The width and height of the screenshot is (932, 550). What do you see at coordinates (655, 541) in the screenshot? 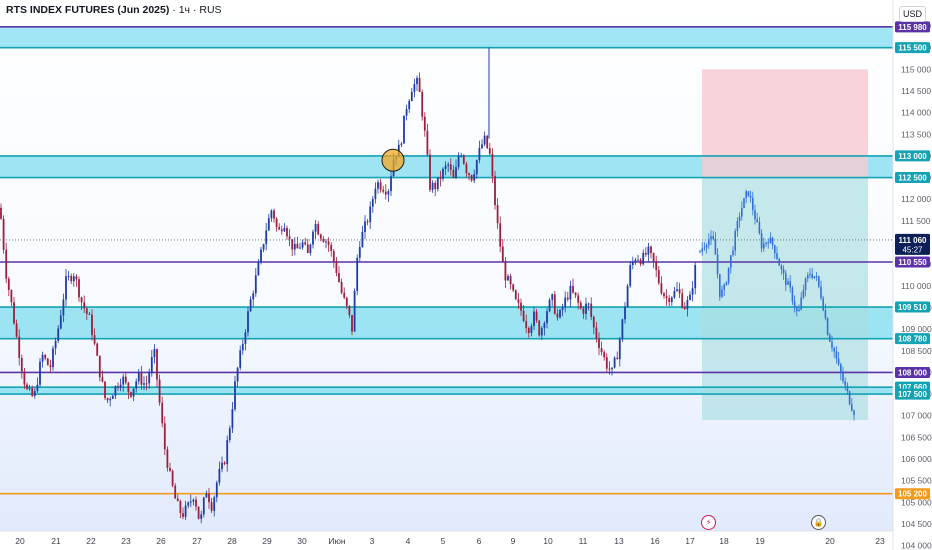
I see `time-tick-label: 16` at bounding box center [655, 541].